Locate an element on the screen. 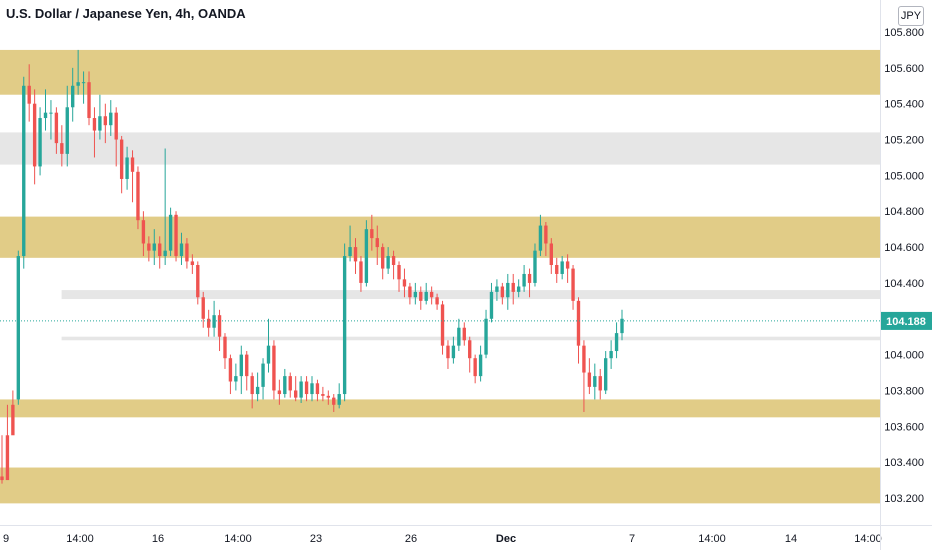 The image size is (932, 555). x-tick-label: 7 is located at coordinates (632, 539).